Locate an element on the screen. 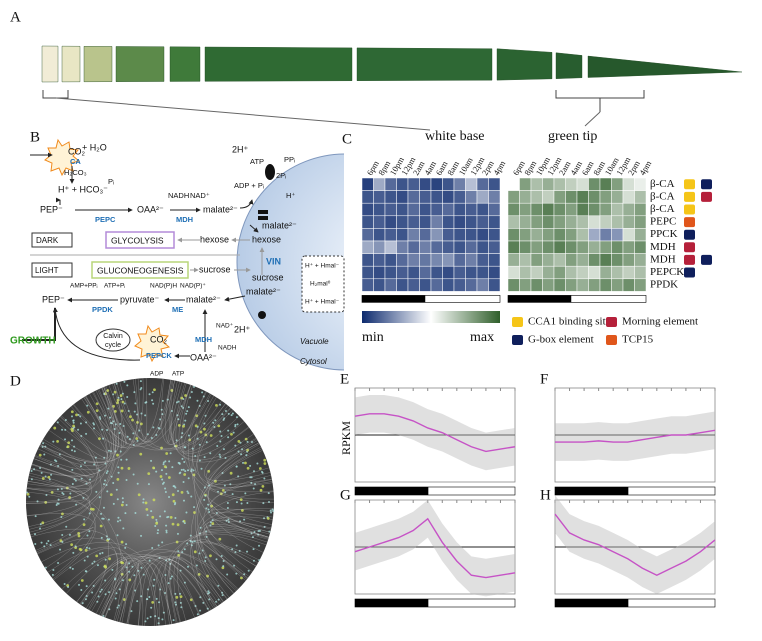 Image resolution: width=762 pixels, height=641 pixels. gene-label: PEPC is located at coordinates (663, 222).